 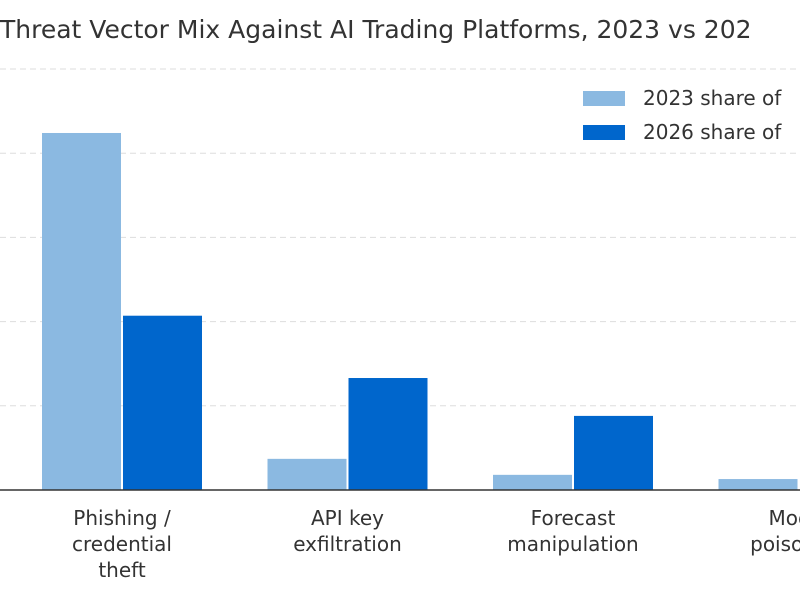 What do you see at coordinates (347, 531) in the screenshot?
I see `x-tick-label: API key exfiltration` at bounding box center [347, 531].